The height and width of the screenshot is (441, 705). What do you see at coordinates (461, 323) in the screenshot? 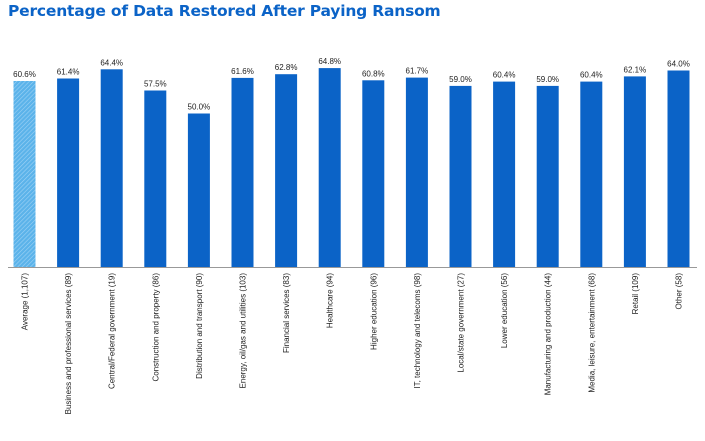
I see `category-label: Local/state government (27)` at bounding box center [461, 323].